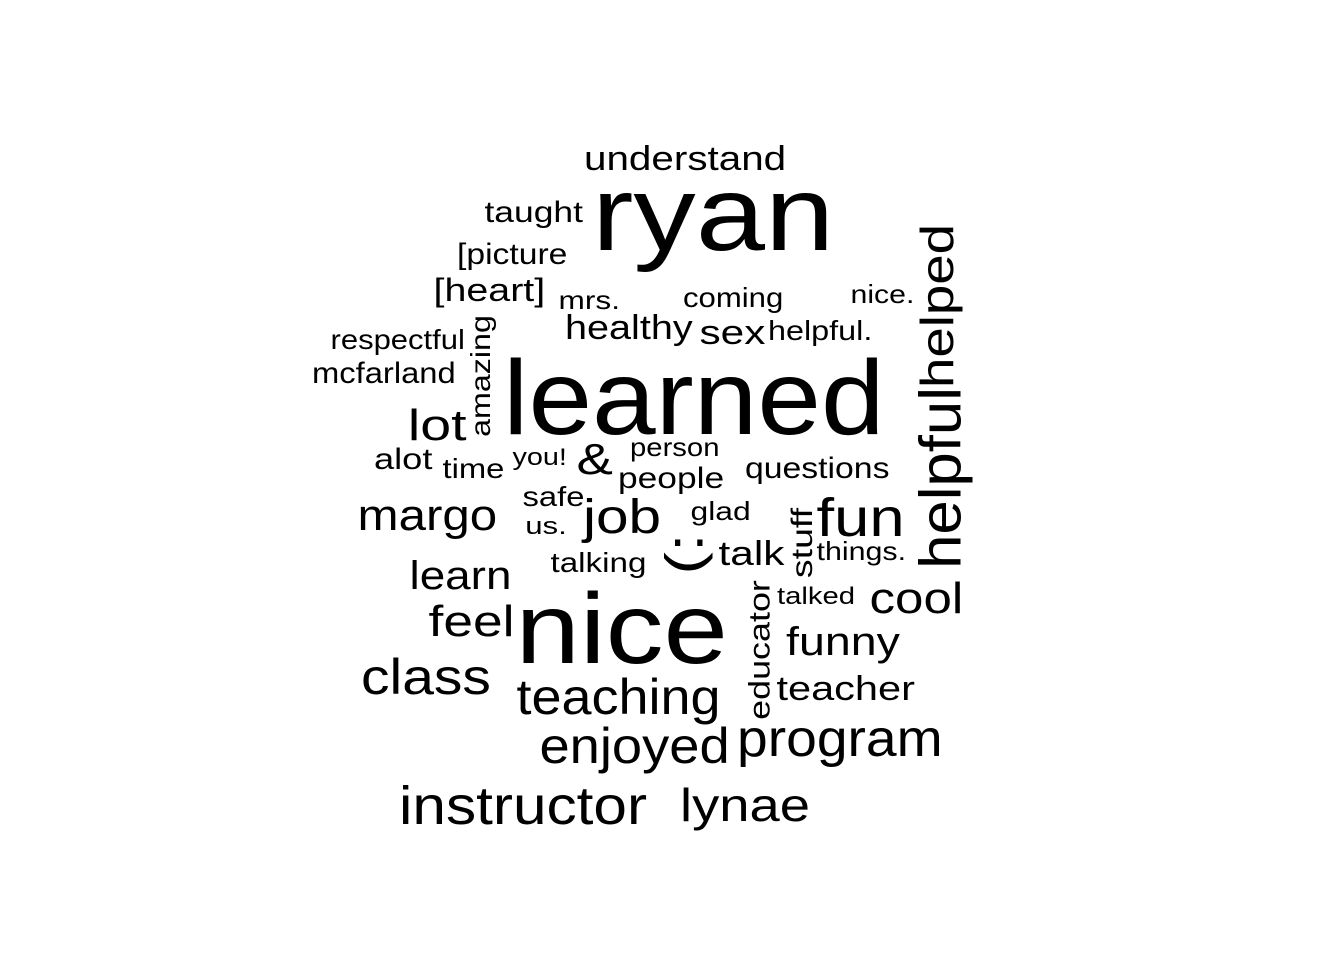 Image resolution: width=1344 pixels, height=960 pixels. What do you see at coordinates (437, 425) in the screenshot?
I see `word-lot: lot` at bounding box center [437, 425].